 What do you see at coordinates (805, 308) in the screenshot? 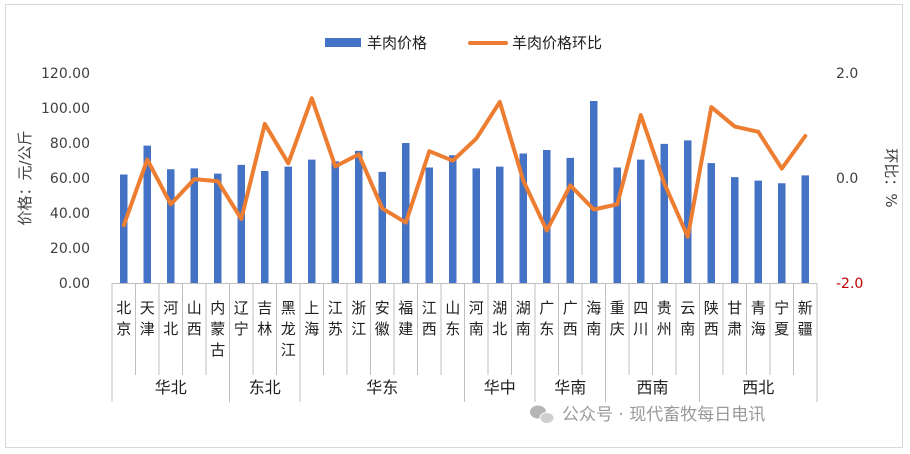
I see `category-label-char: 新` at bounding box center [805, 308].